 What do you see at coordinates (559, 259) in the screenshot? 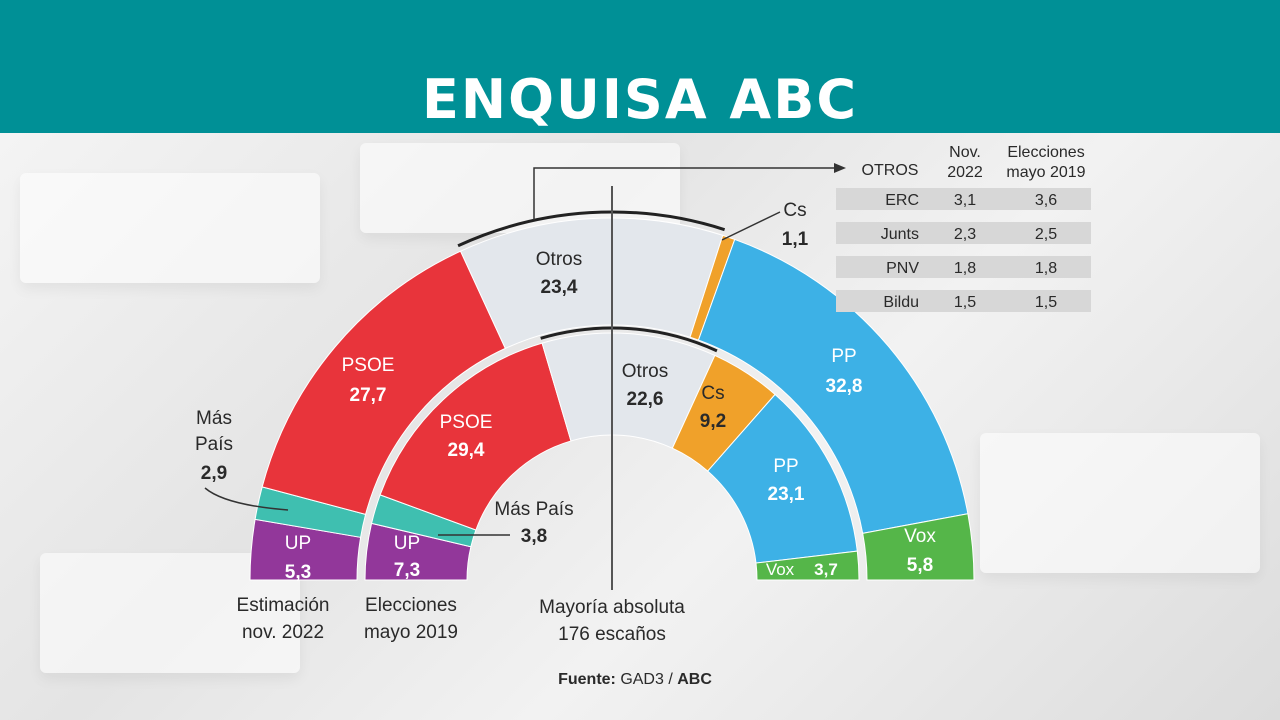
I see `label-outer-otros-name: Otros` at bounding box center [559, 259].